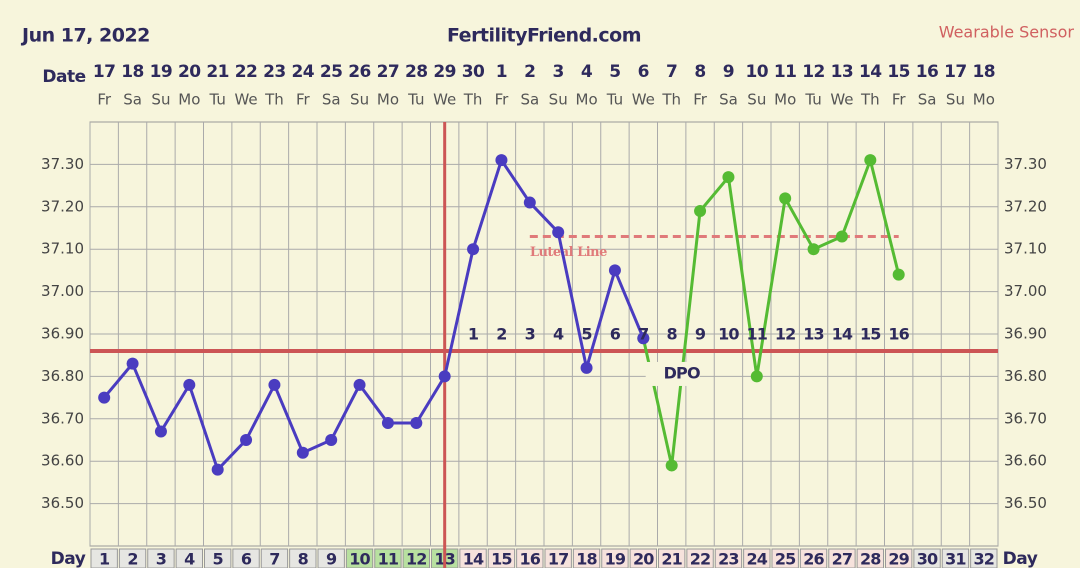  What do you see at coordinates (756, 333) in the screenshot?
I see `dpo-label: 11` at bounding box center [756, 333].